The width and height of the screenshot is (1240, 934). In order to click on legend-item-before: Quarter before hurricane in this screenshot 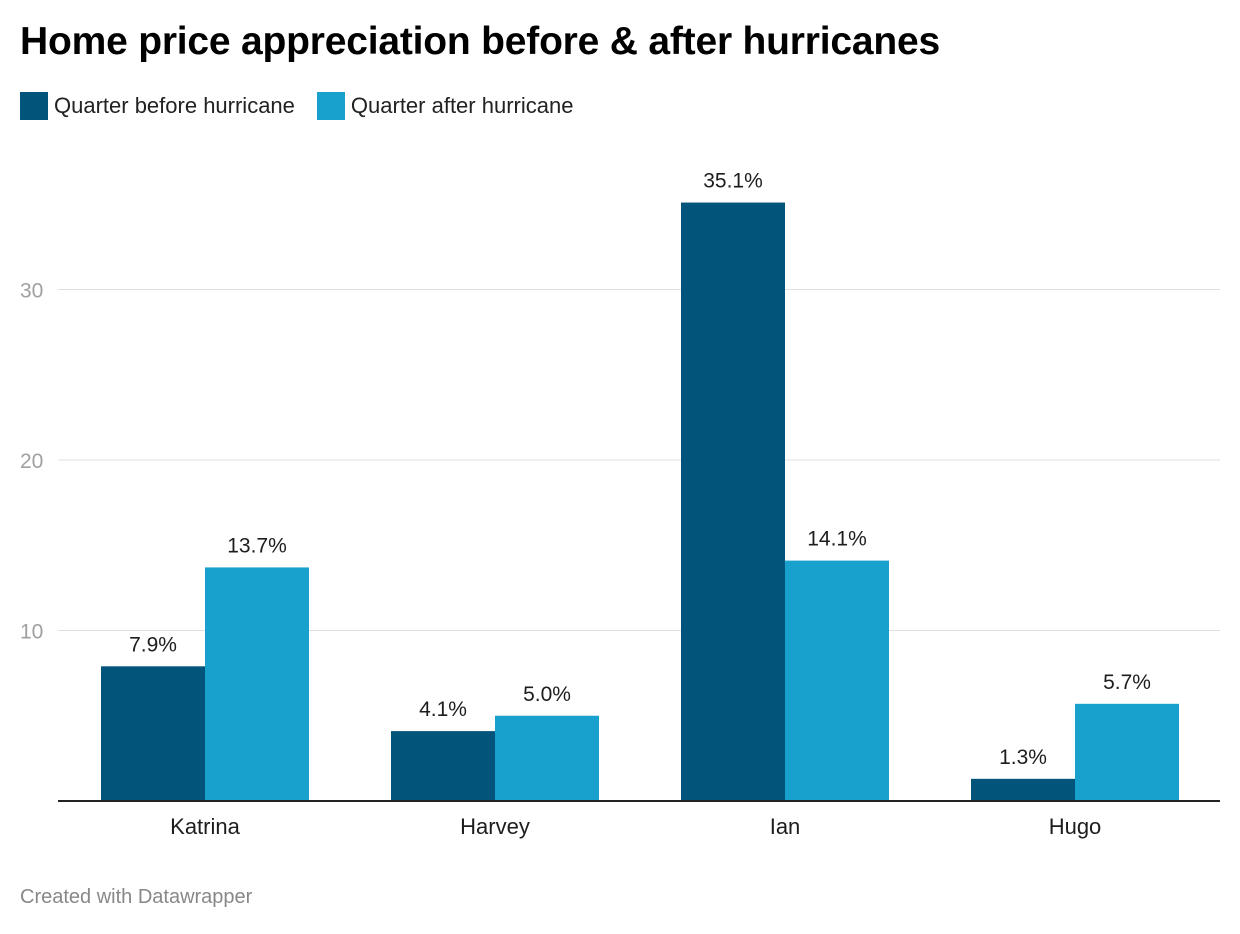, I will do `click(157, 106)`.